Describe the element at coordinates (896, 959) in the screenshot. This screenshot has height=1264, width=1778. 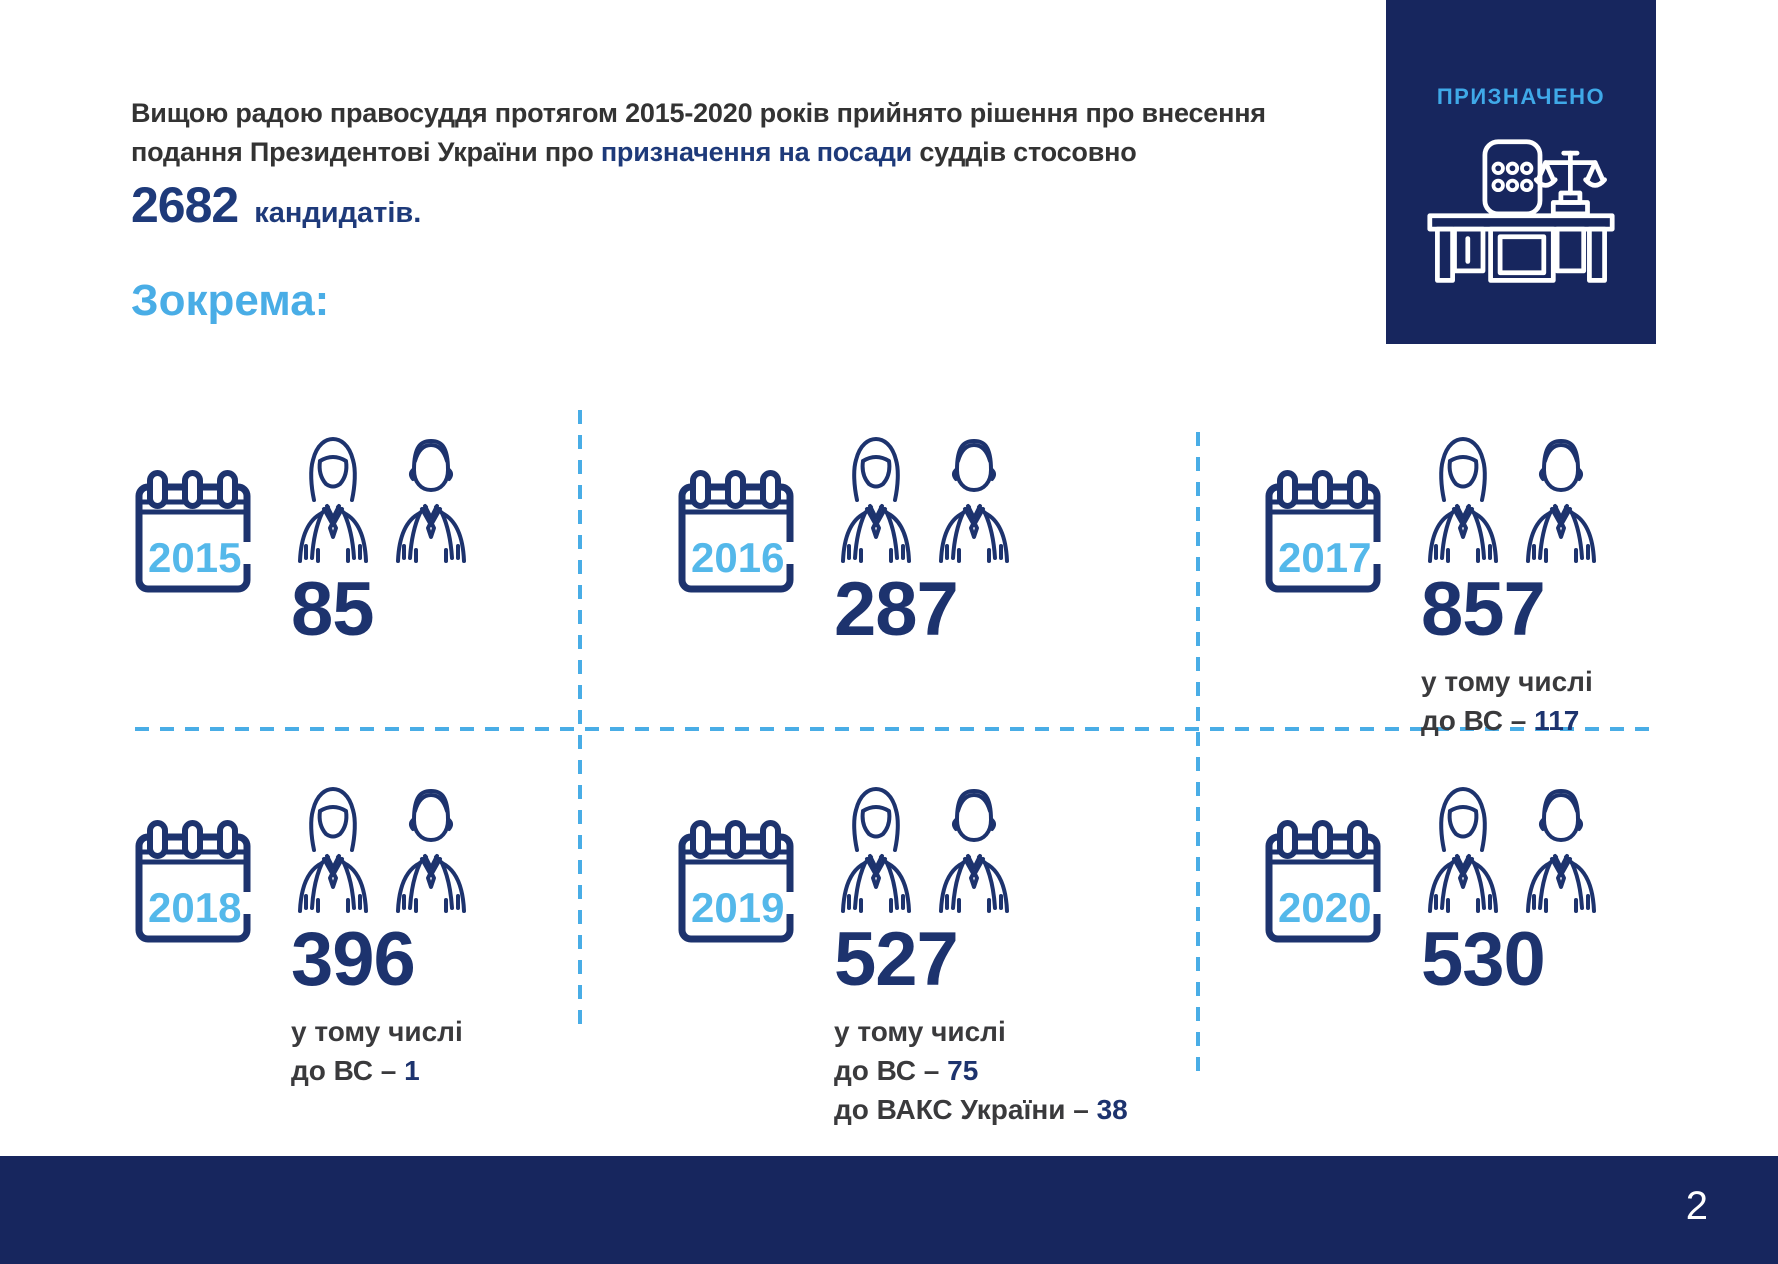
I see `appointed-count: 527` at that location.